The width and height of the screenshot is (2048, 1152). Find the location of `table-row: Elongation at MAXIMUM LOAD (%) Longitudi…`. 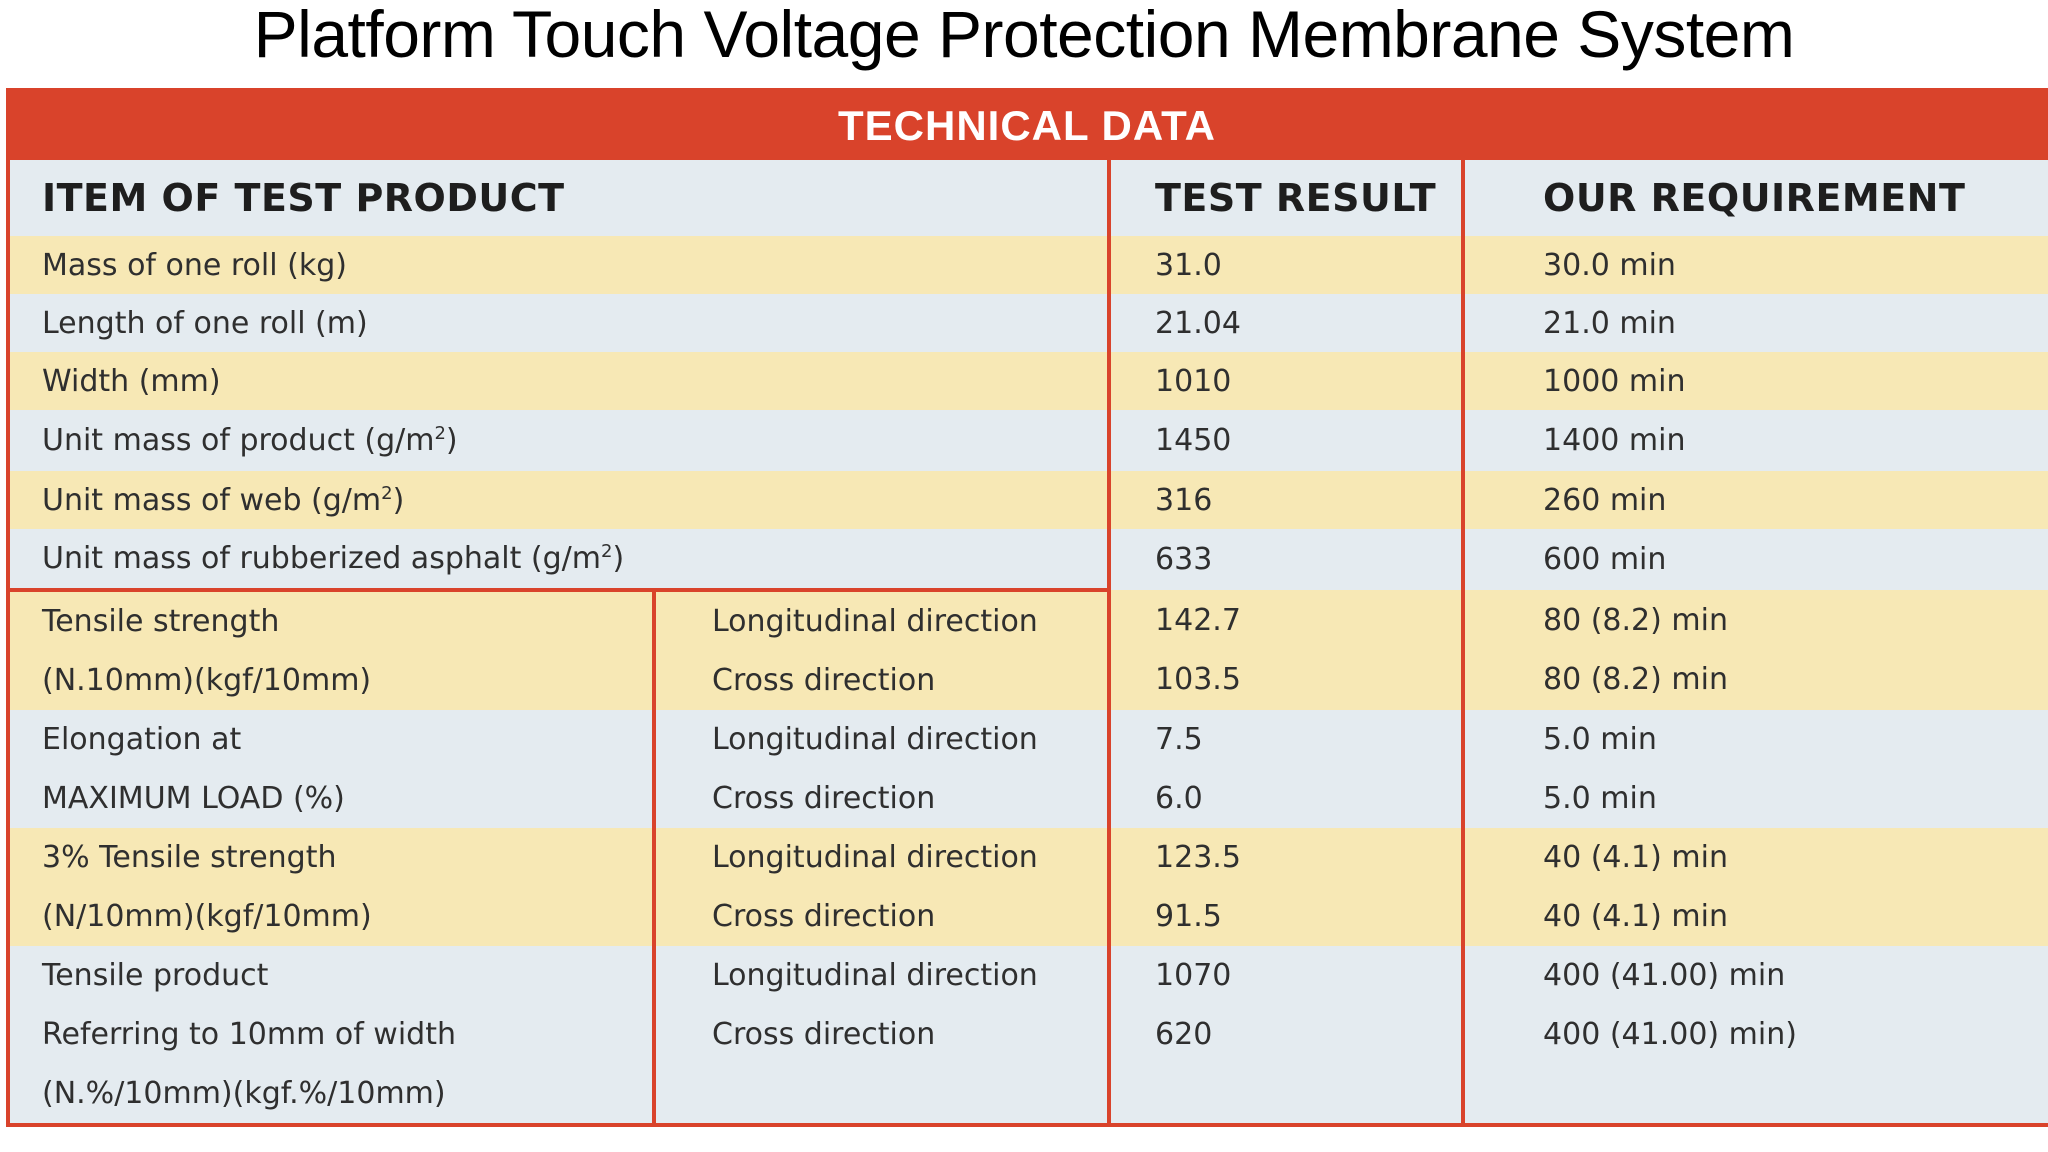

table-row: Elongation at MAXIMUM LOAD (%) Longitudi… is located at coordinates (1027, 769).